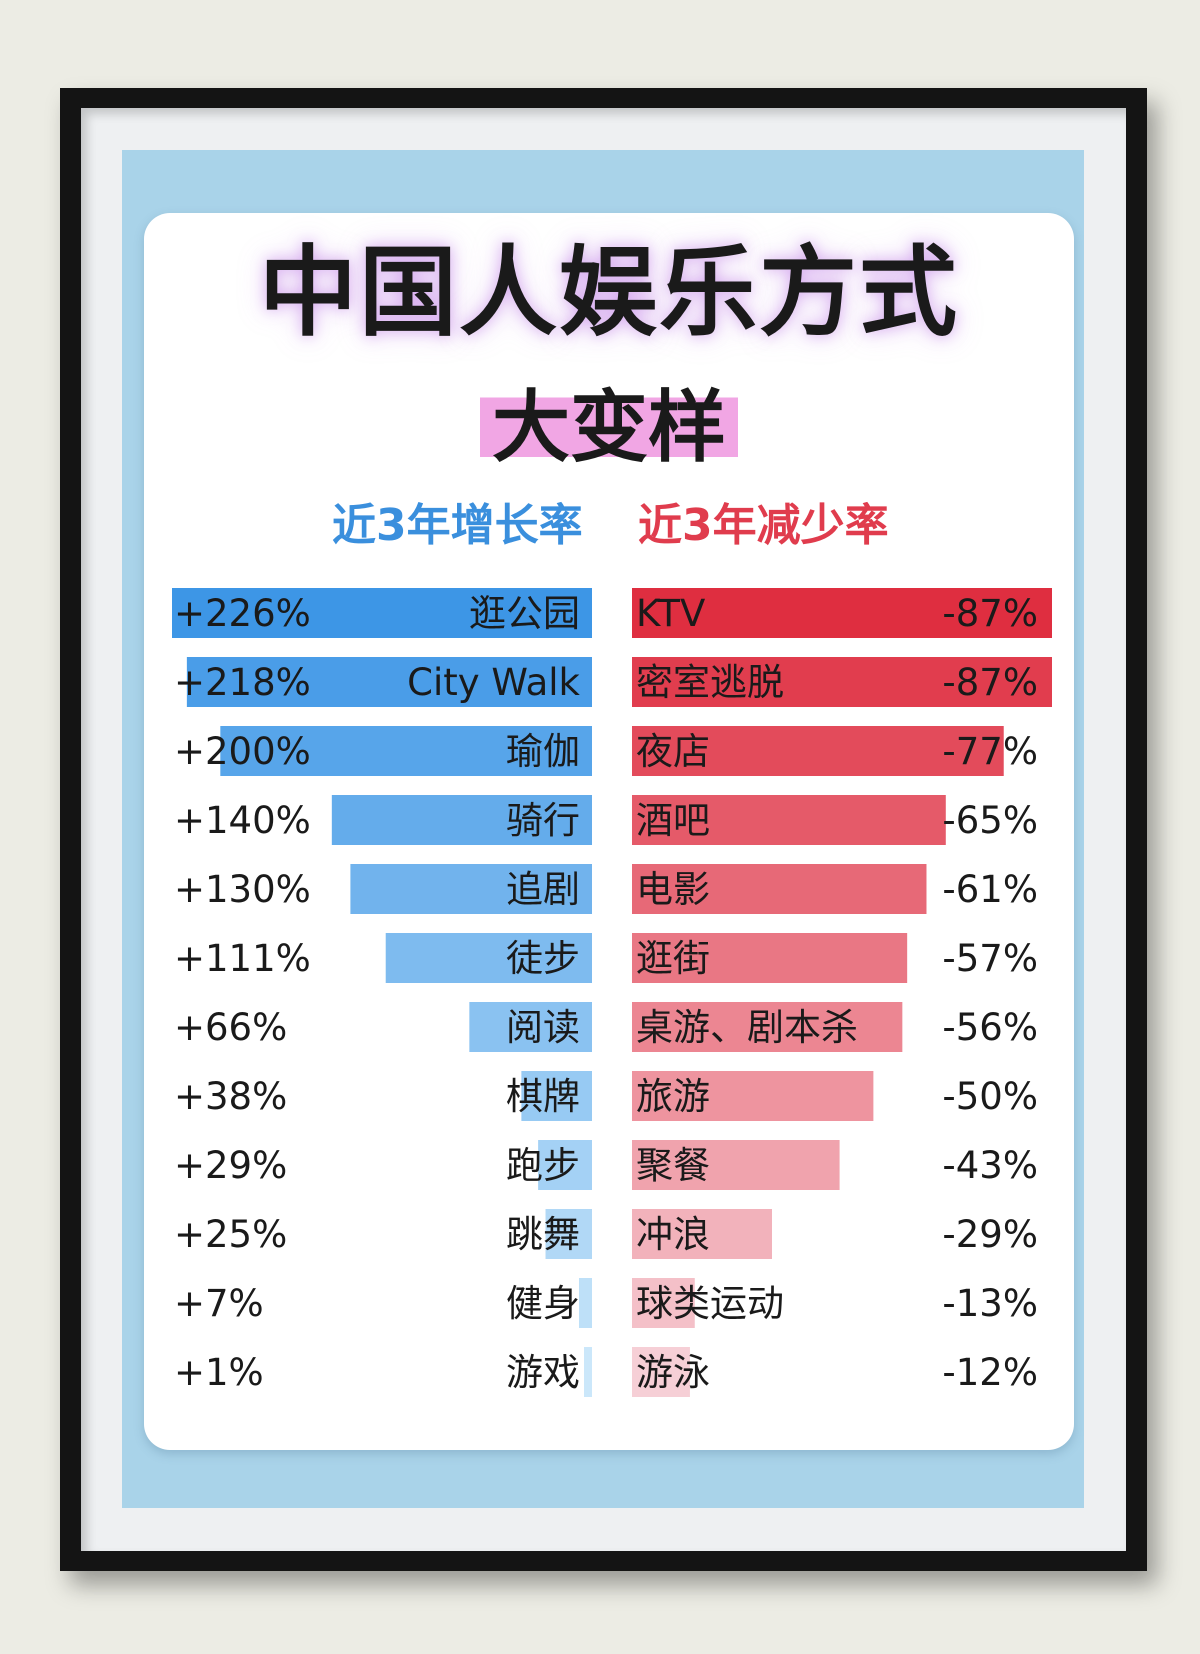  I want to click on decline-value-label: -56%, so click(990, 1027).